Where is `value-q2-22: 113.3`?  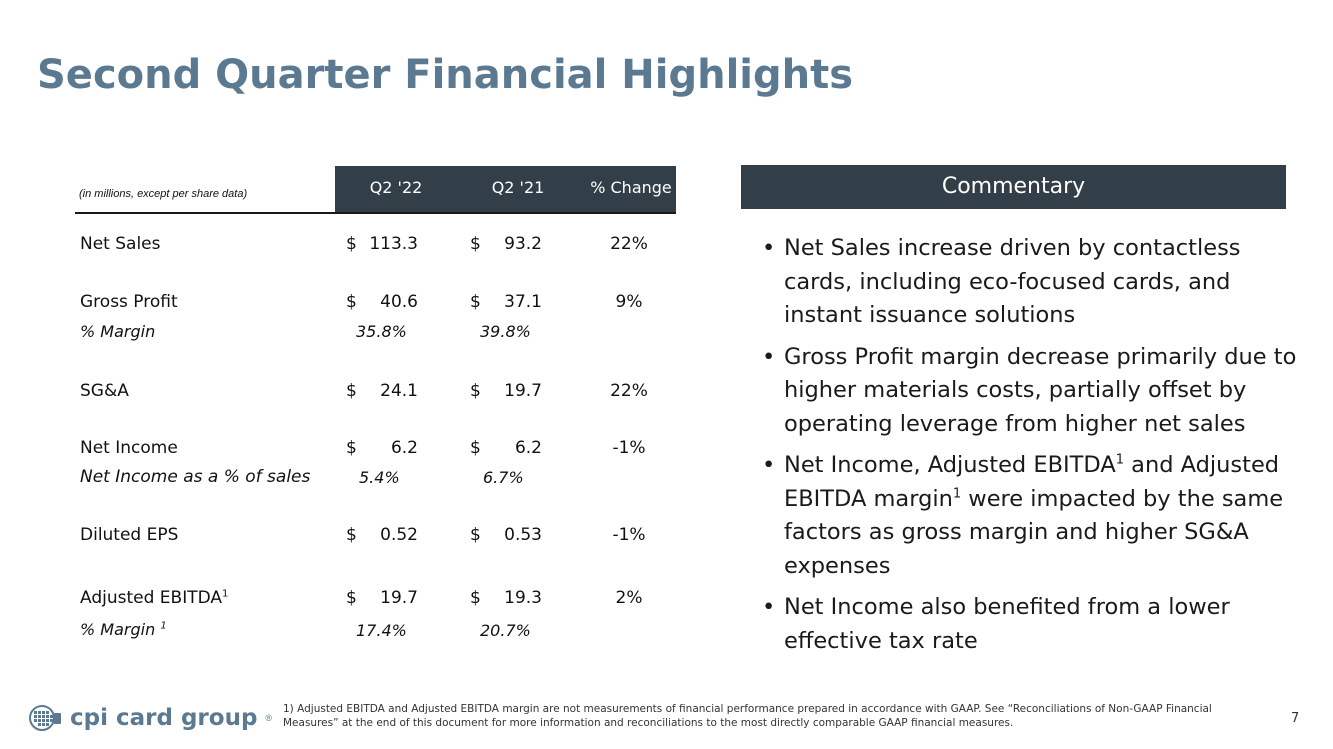
value-q2-22: 113.3 is located at coordinates (393, 244).